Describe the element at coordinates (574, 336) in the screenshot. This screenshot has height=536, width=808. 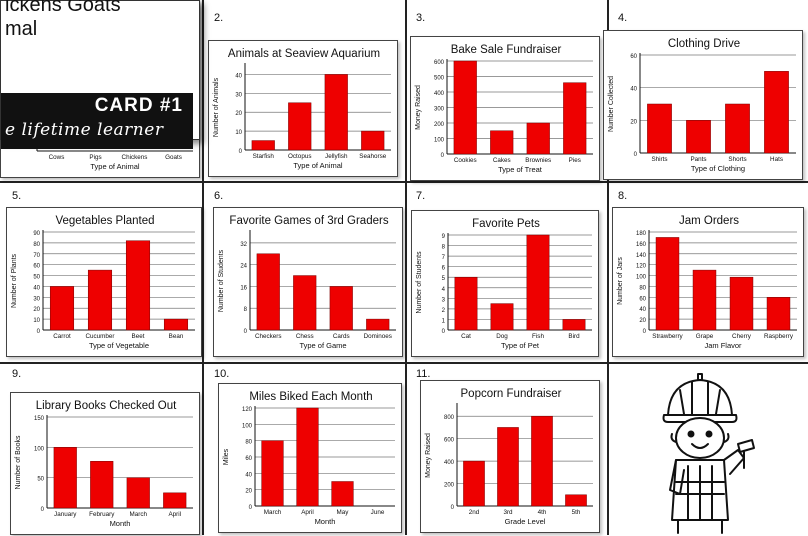
I see `x-tick-label: Bird` at that location.